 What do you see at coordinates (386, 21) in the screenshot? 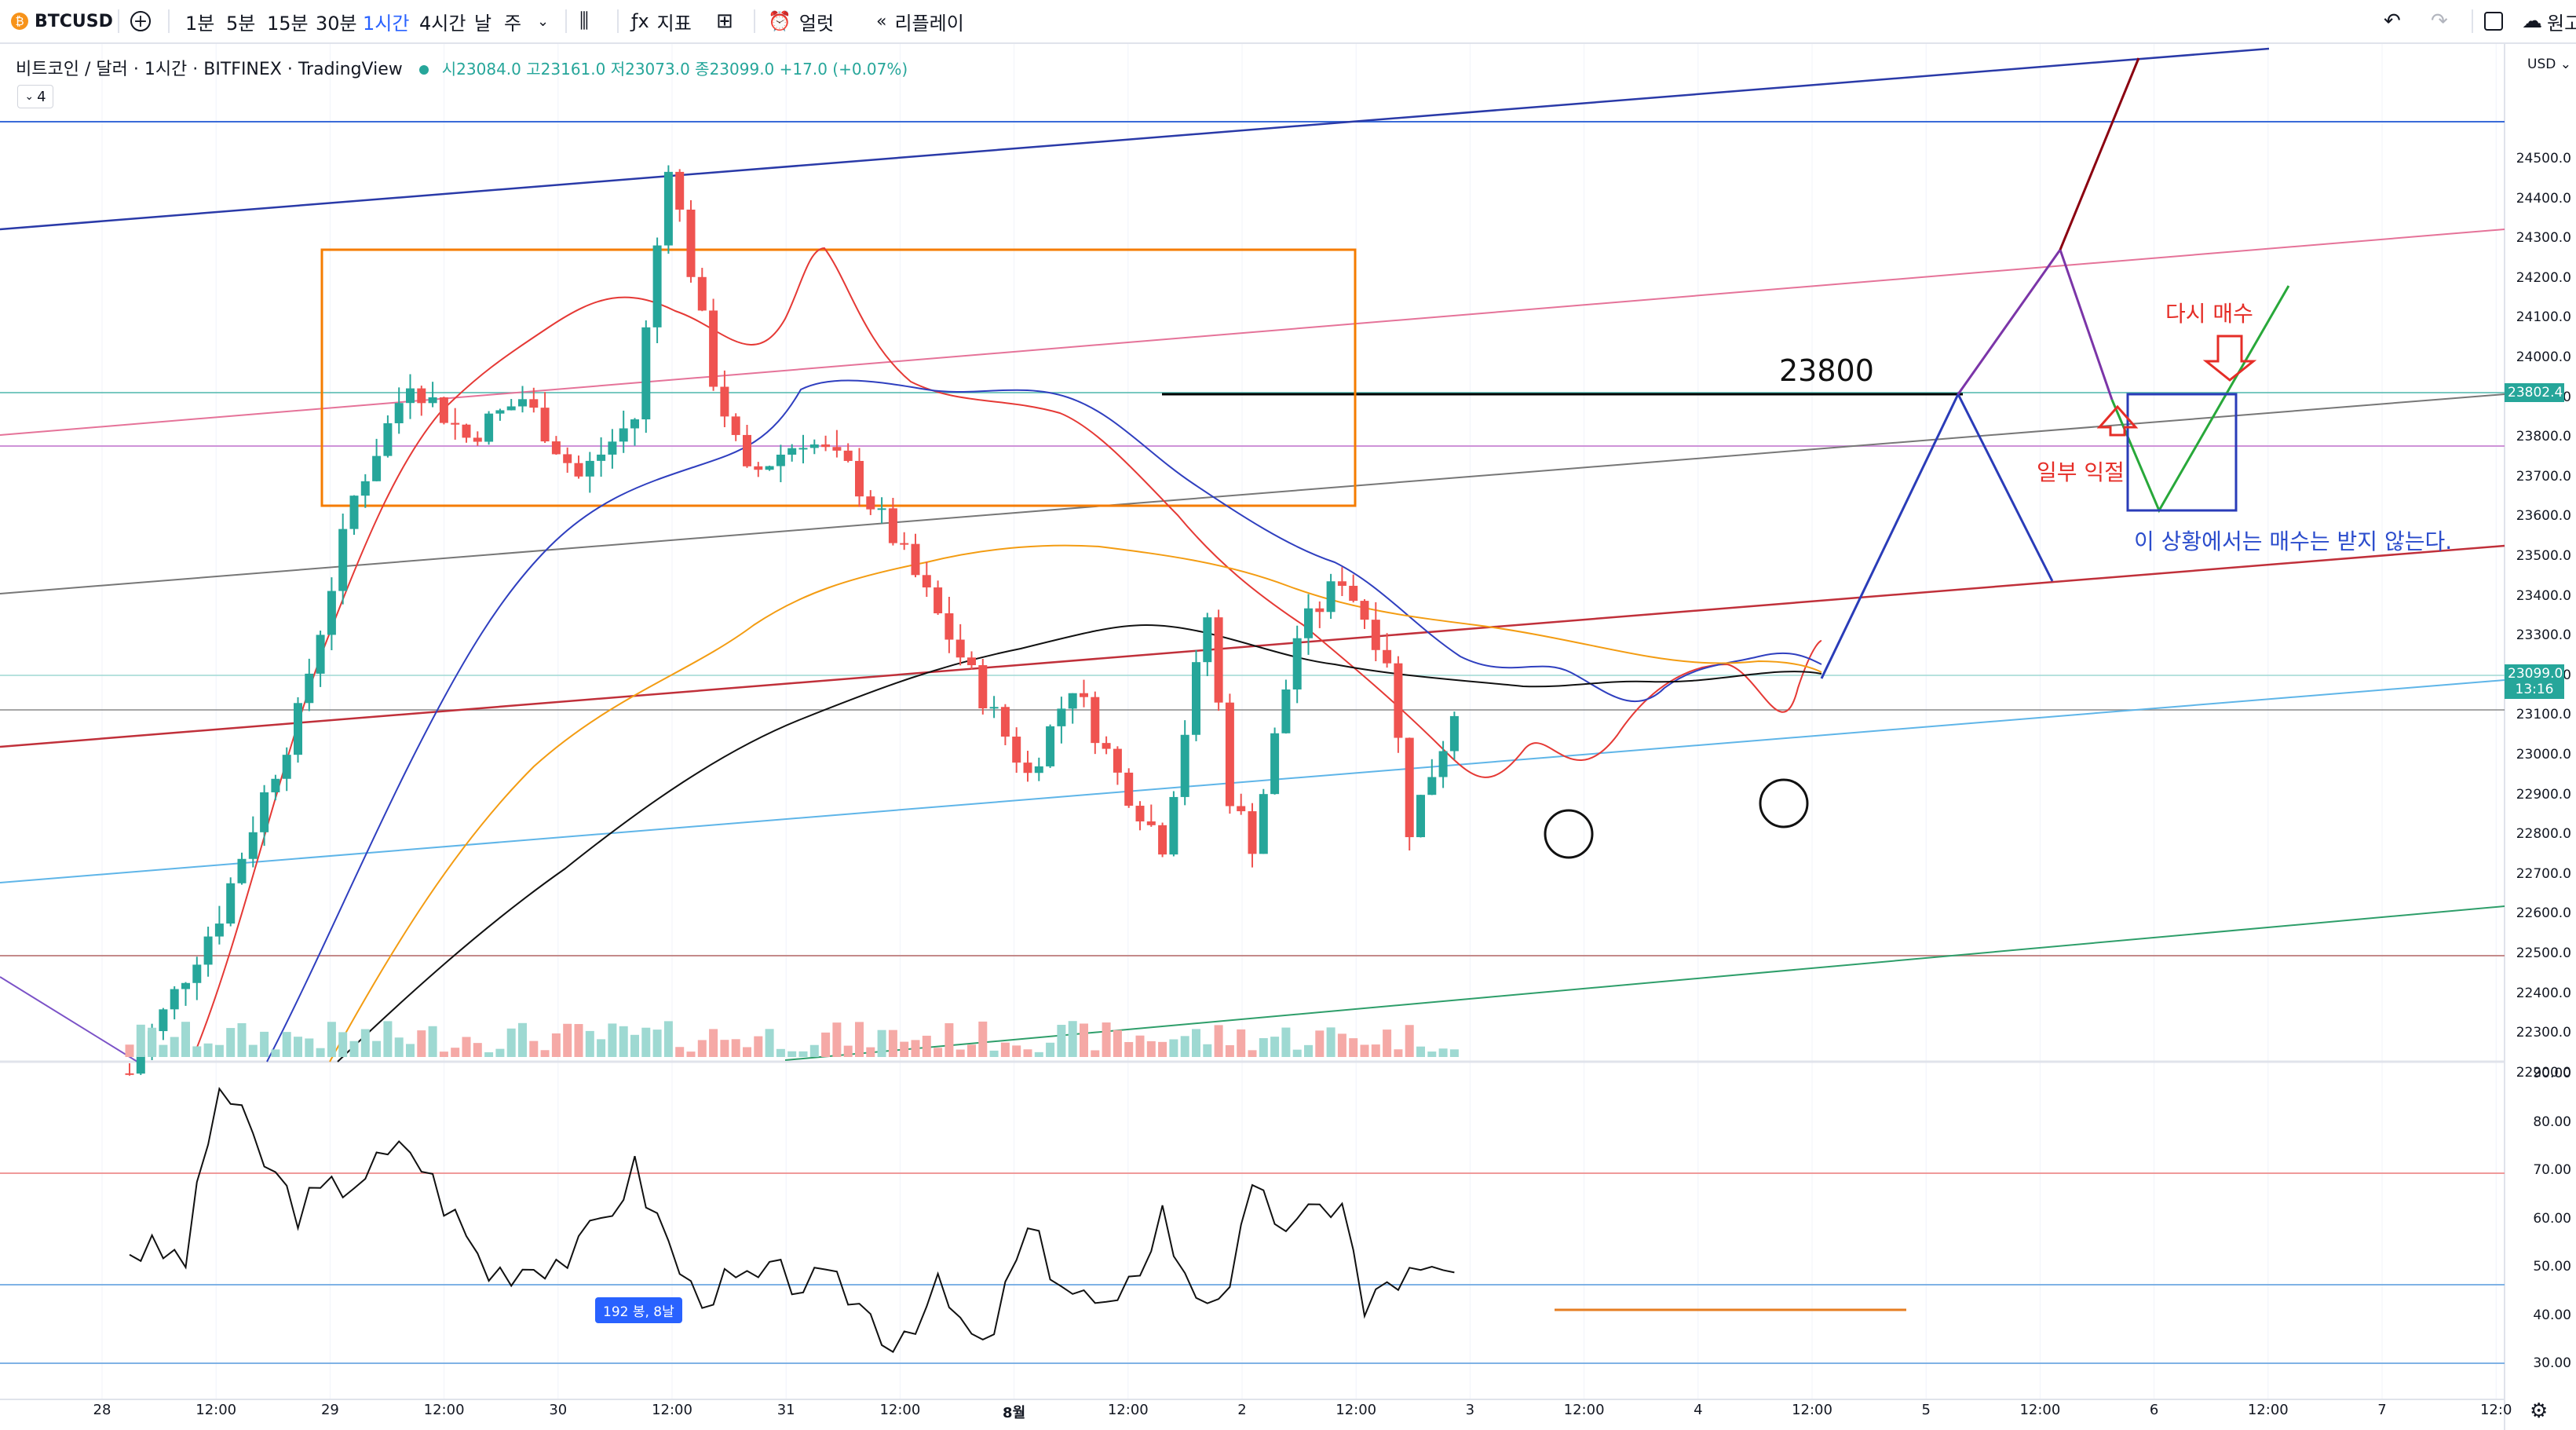
I see `interval-1h: 1시간` at bounding box center [386, 21].